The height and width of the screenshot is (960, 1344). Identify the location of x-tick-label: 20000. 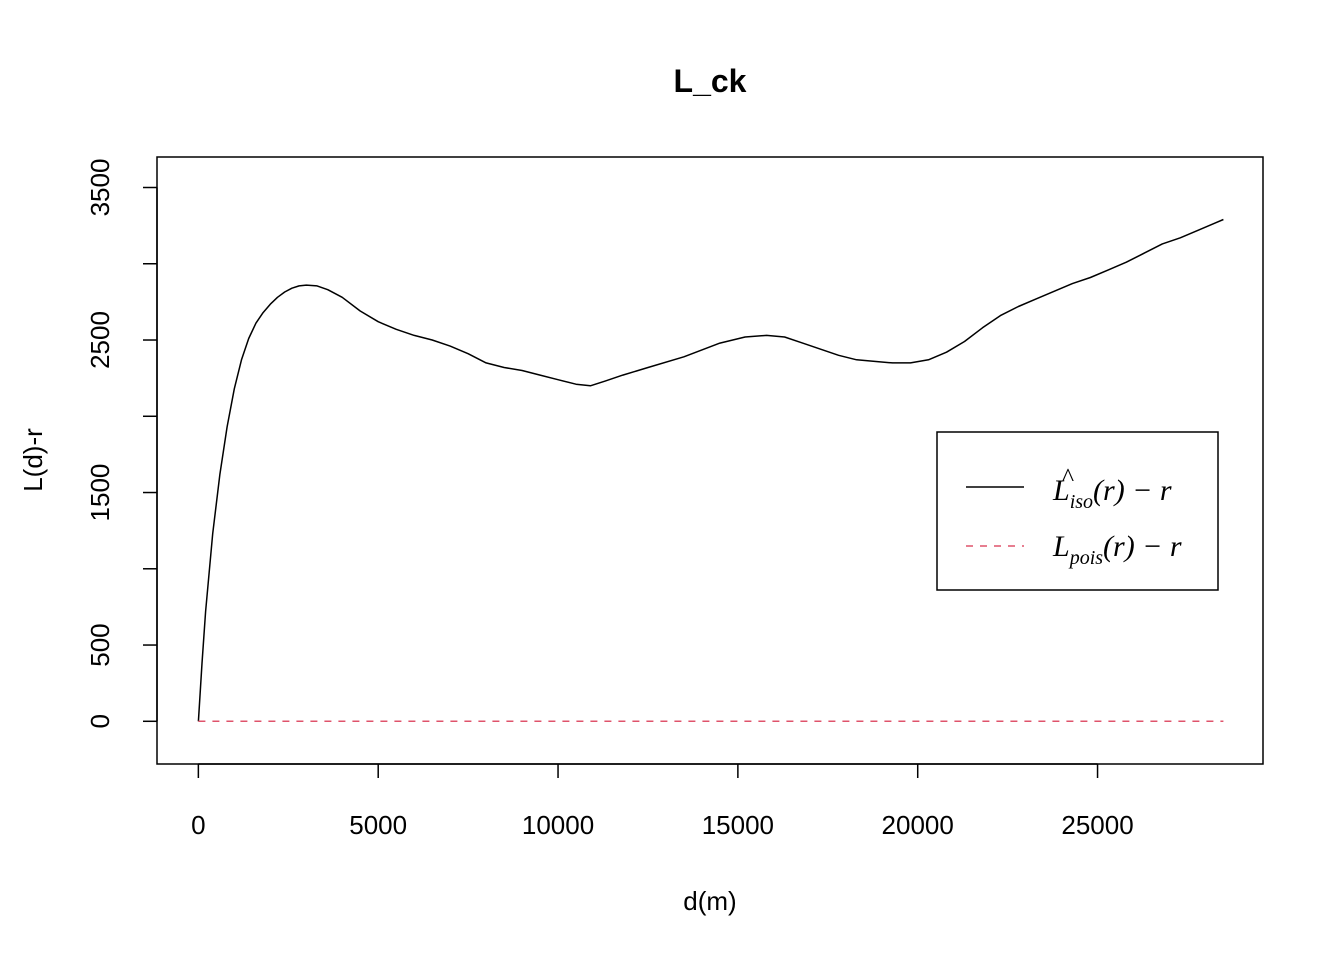
(918, 825).